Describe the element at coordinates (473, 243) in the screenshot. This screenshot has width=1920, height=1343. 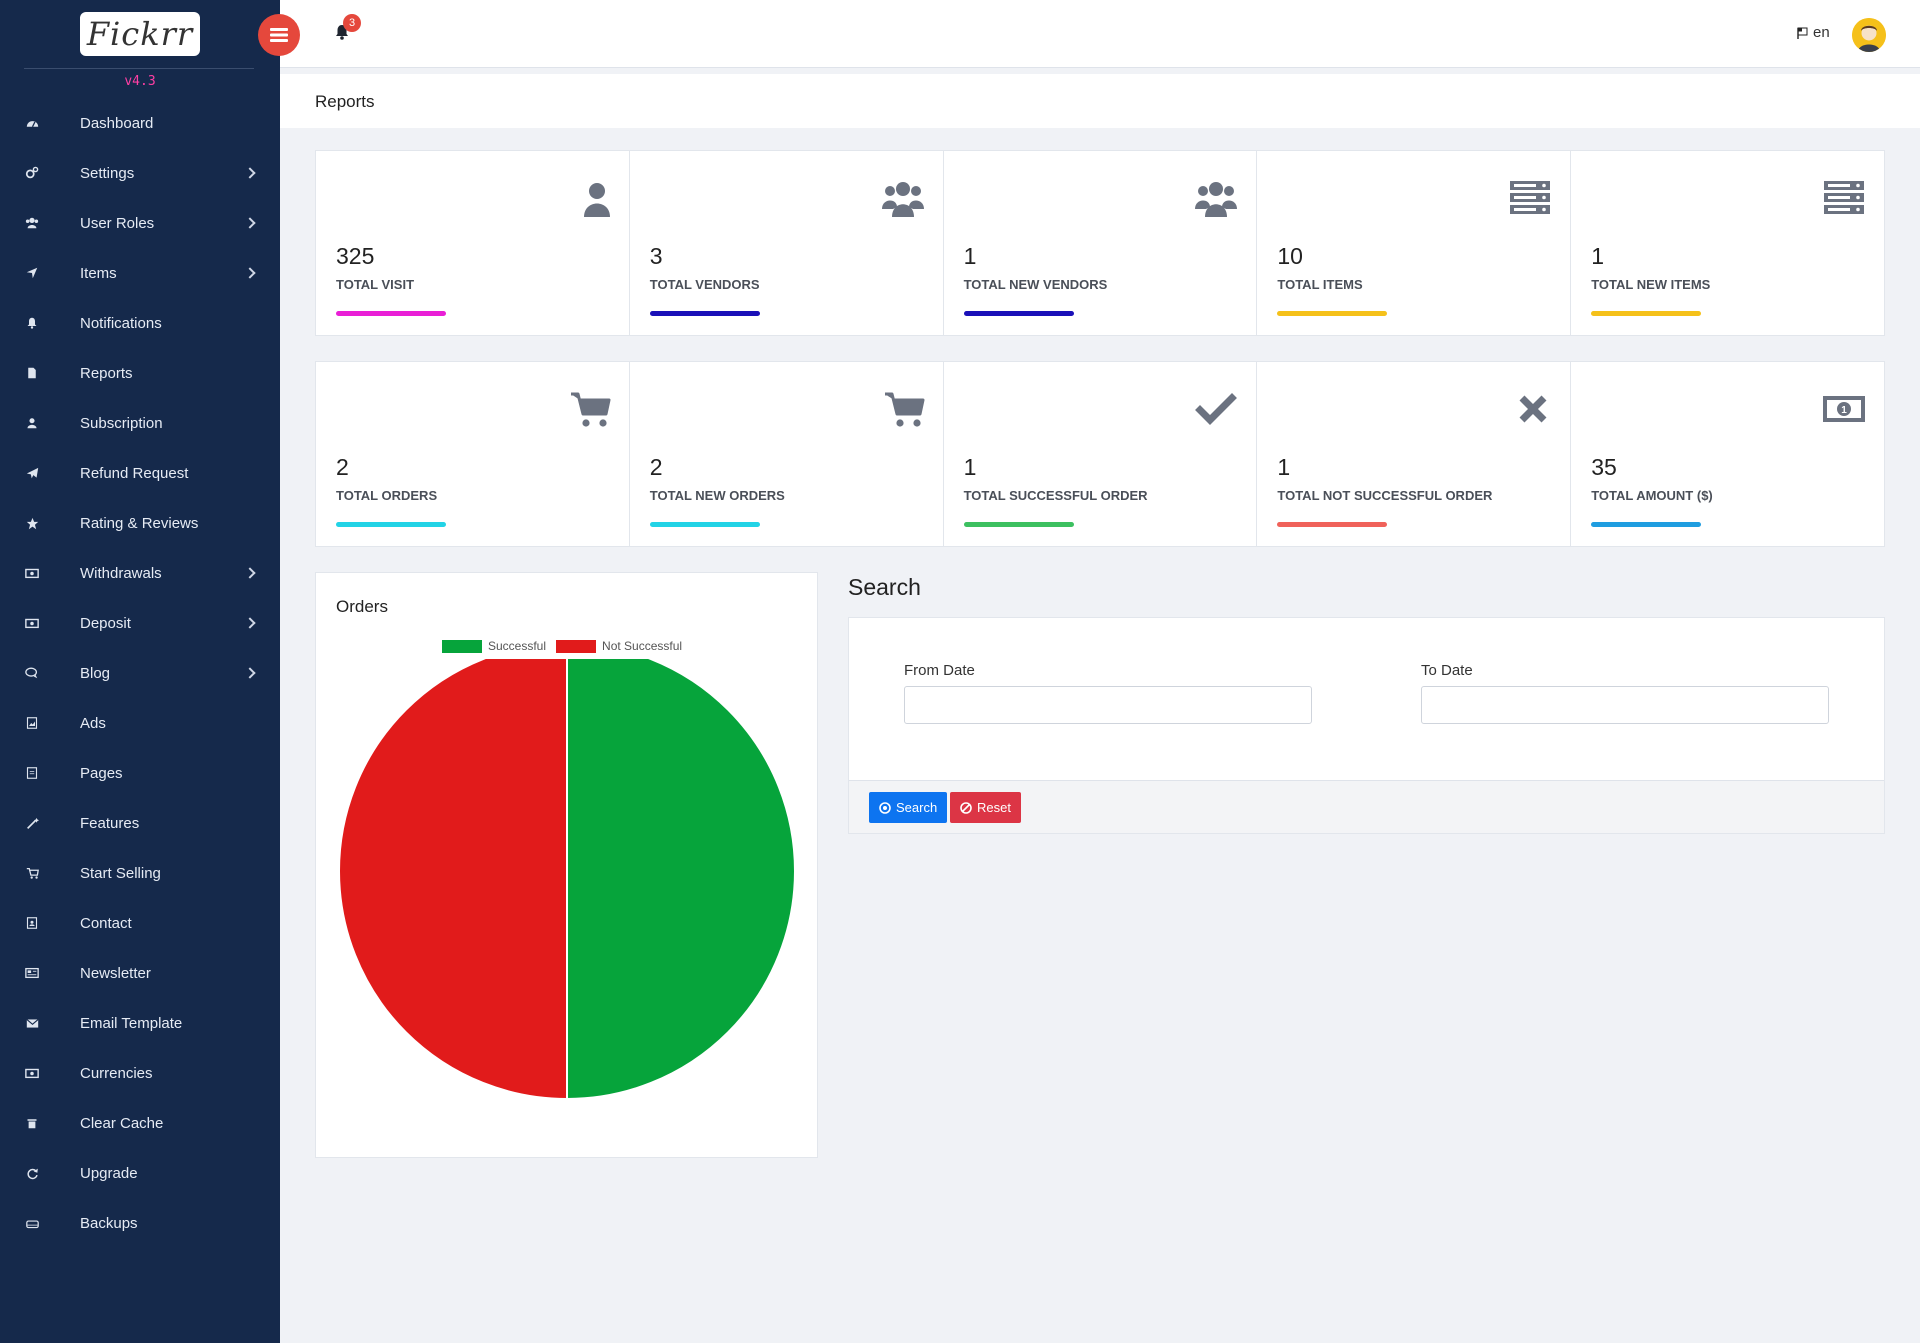
I see `stat-card: 325 TOTAL VISIT` at that location.